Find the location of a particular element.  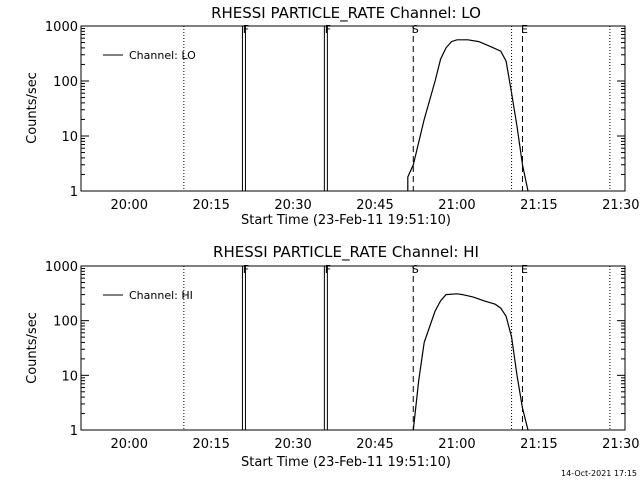

chart-title: RHESSI PARTICLE_RATE Channel: LO is located at coordinates (346, 13).